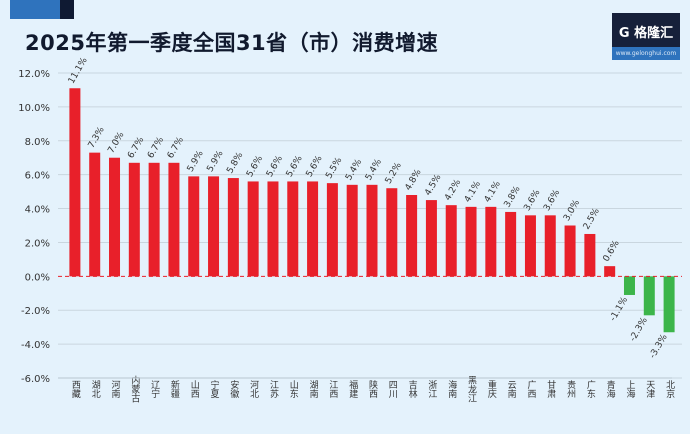 This screenshot has width=690, height=434. Describe the element at coordinates (34, 108) in the screenshot. I see `y-tick-label: 10.0%` at that location.